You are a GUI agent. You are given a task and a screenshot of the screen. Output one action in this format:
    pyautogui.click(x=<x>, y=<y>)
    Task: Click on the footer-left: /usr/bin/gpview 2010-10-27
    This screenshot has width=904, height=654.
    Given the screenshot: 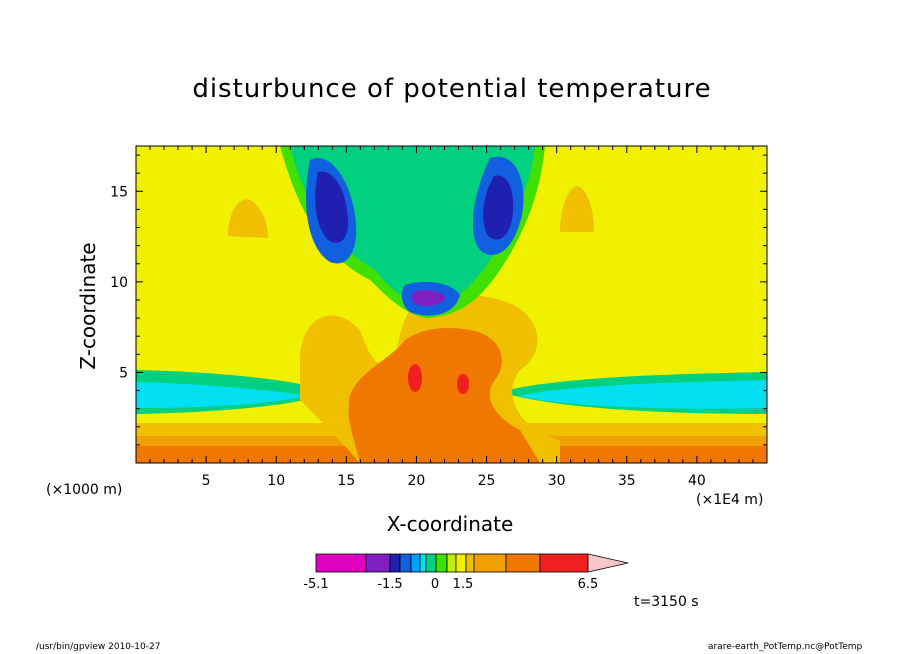 What is the action you would take?
    pyautogui.click(x=98, y=647)
    